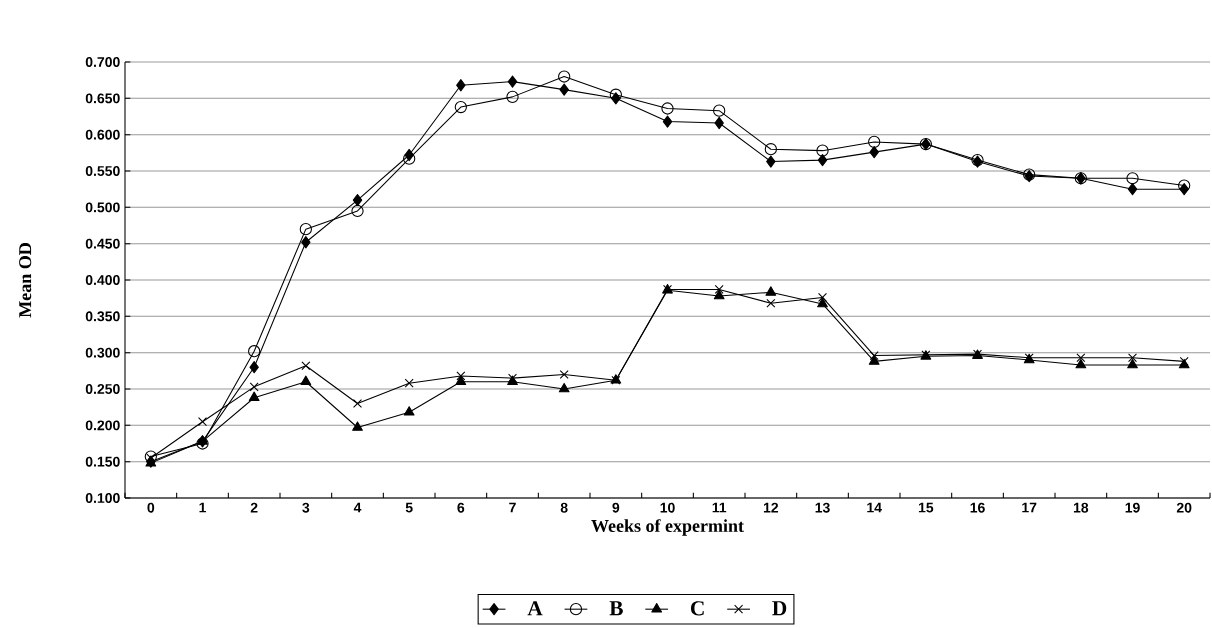  What do you see at coordinates (102, 134) in the screenshot?
I see `y-tick-label: 0.600` at bounding box center [102, 134].